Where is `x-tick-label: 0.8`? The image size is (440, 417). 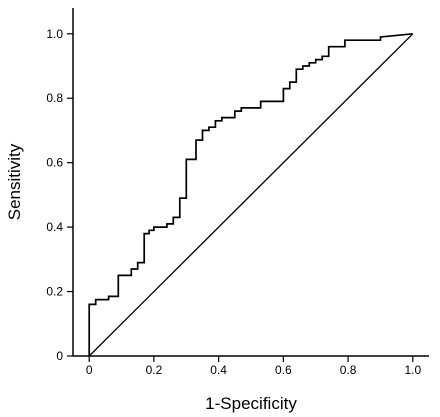 x-tick-label: 0.8 is located at coordinates (348, 370).